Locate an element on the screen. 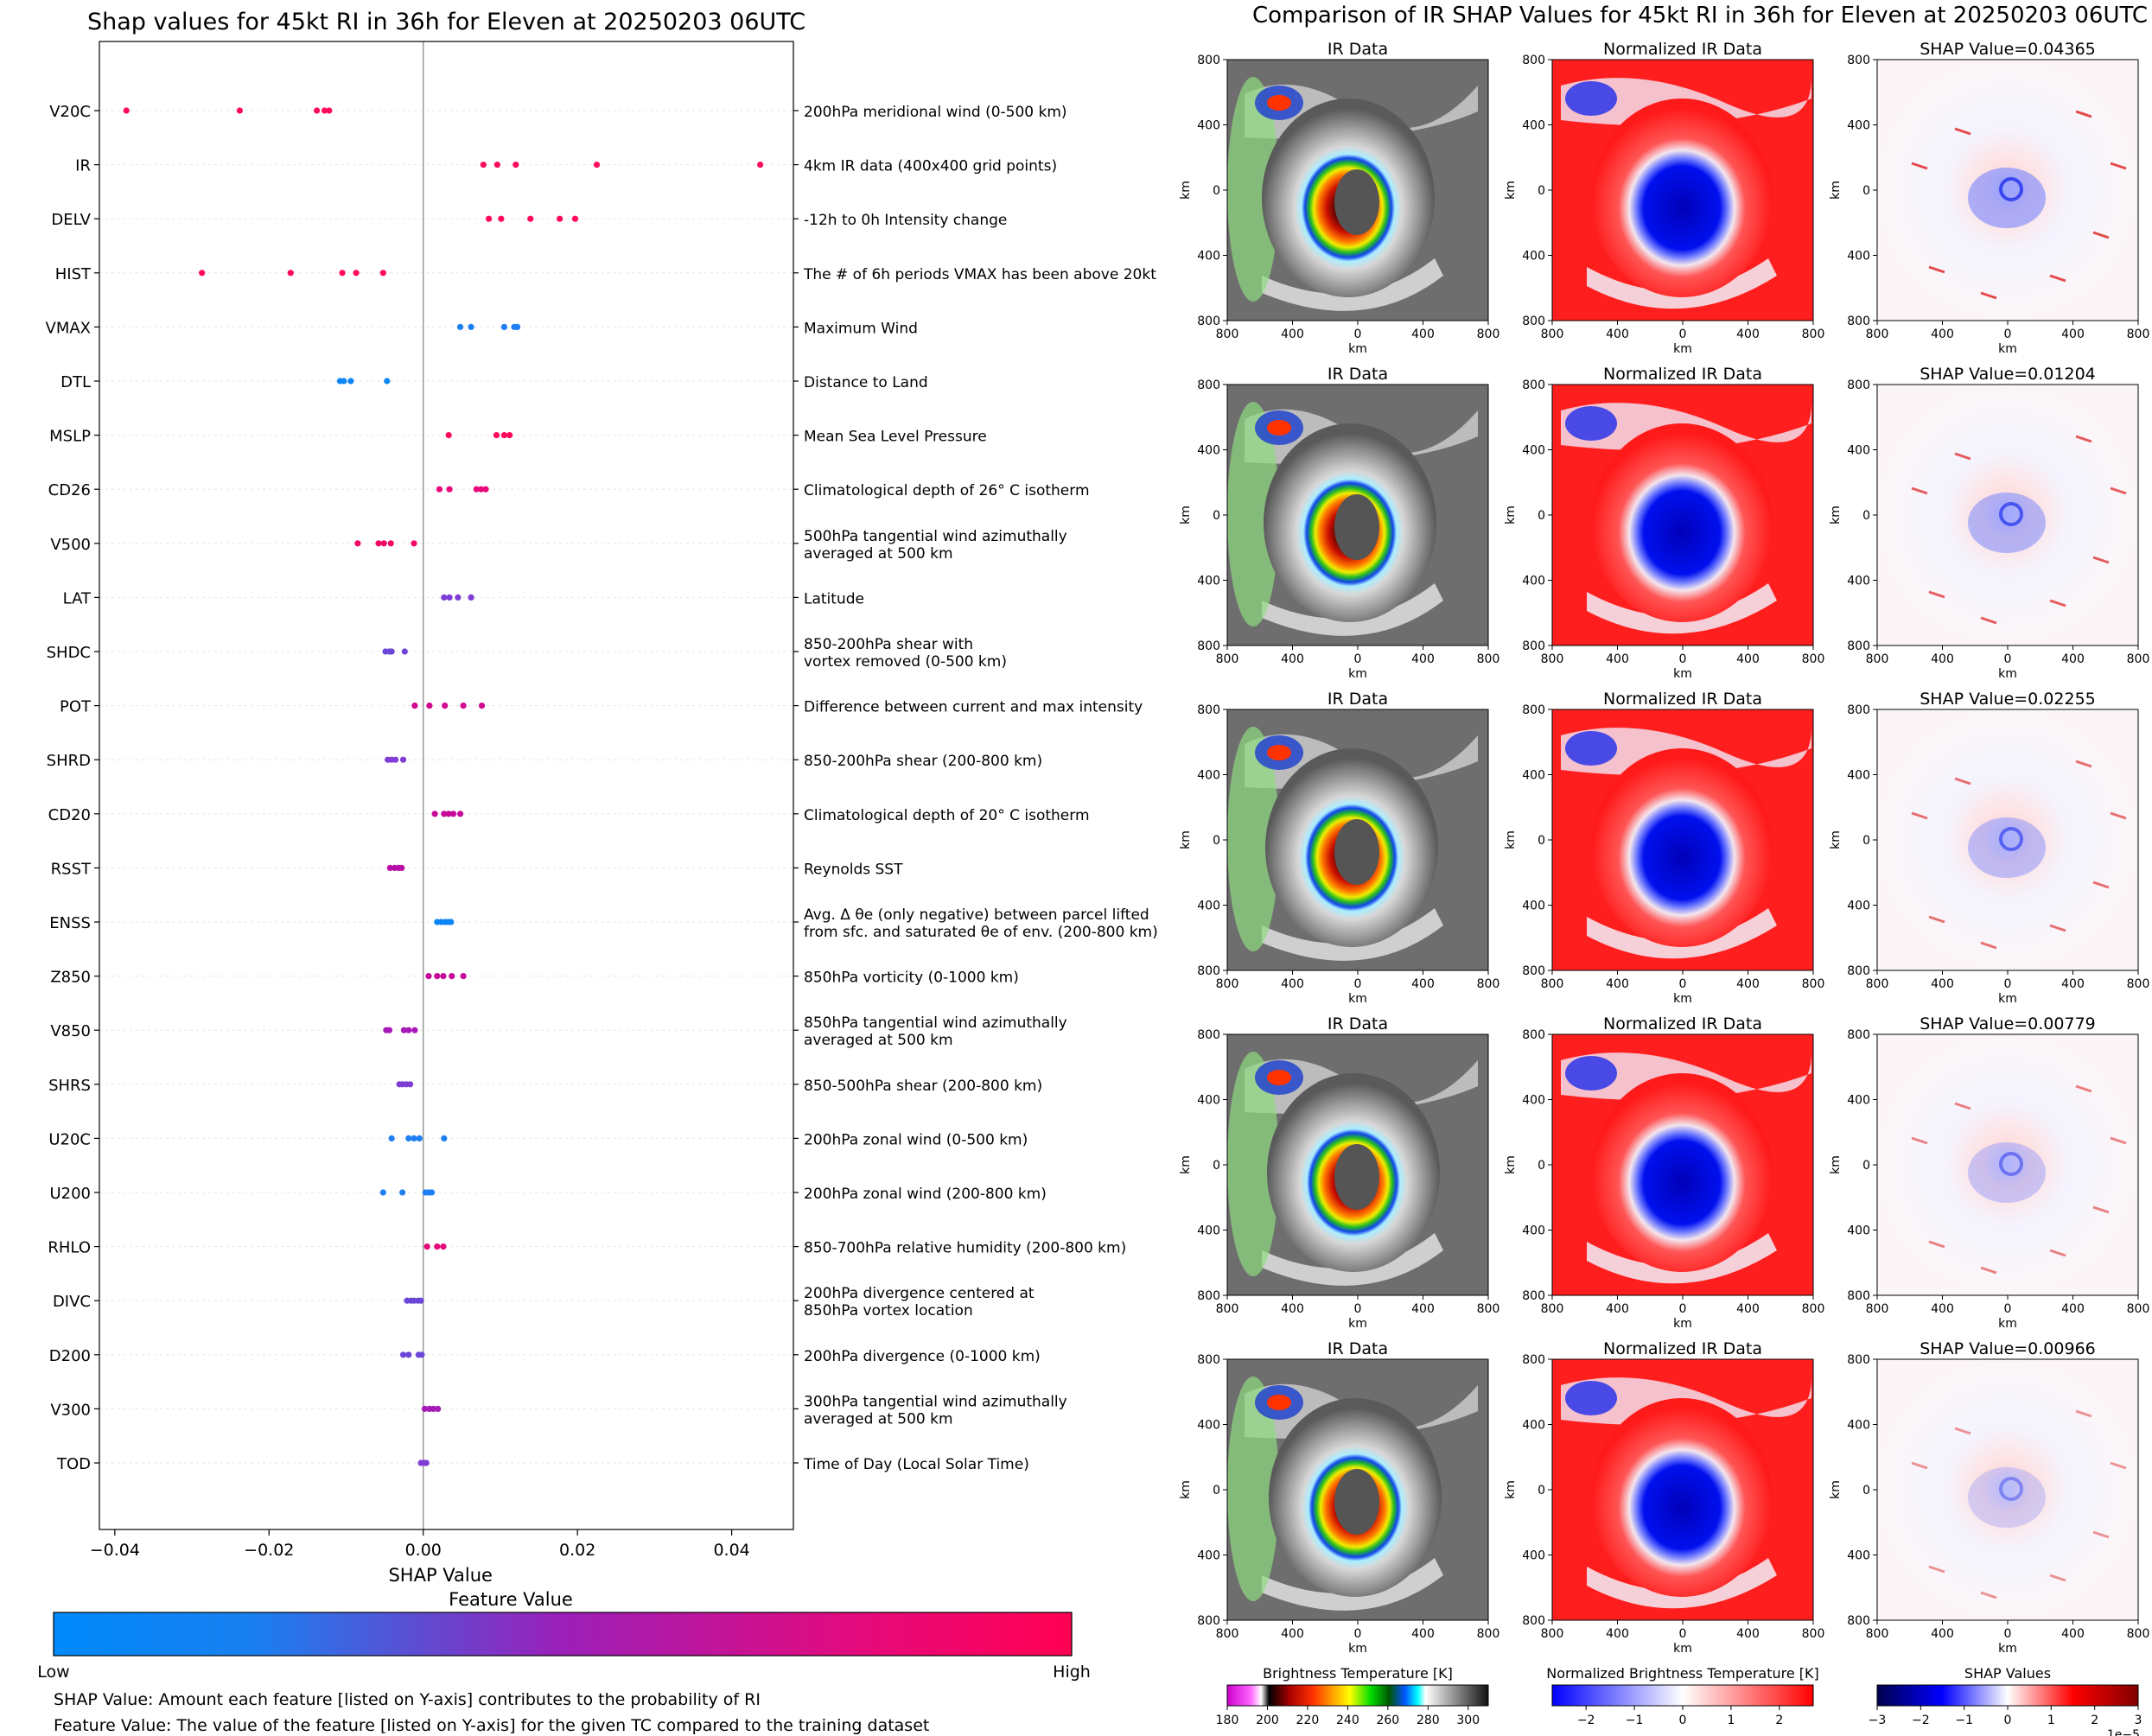 Image resolution: width=2152 pixels, height=1736 pixels. colorbar-exponent: 1e−5 is located at coordinates (2123, 1732).